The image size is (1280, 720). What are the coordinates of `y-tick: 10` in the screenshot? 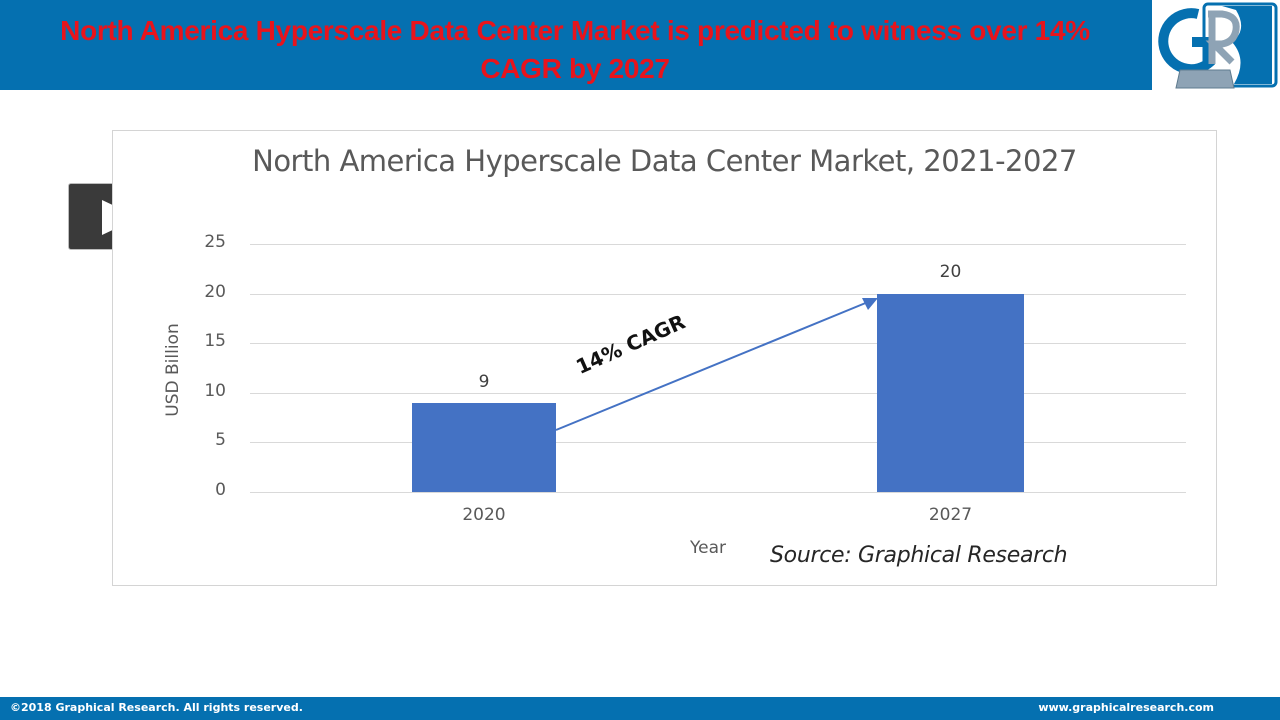 It's located at (215, 391).